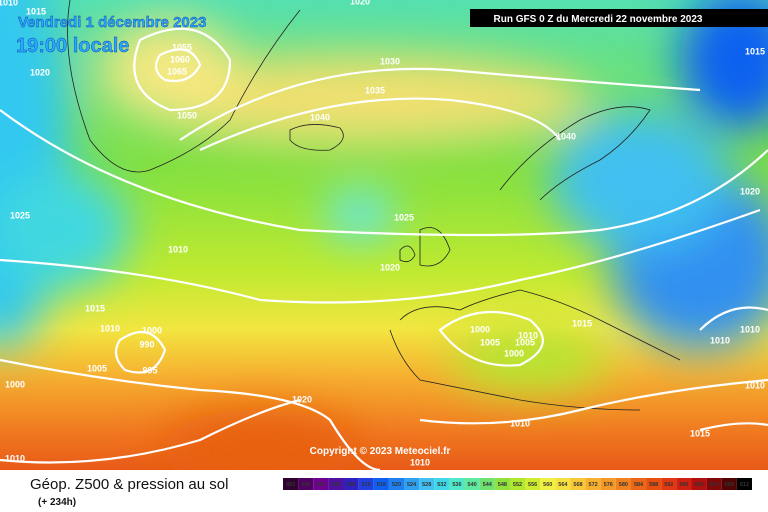  I want to click on forecast-time: 19:00 locale, so click(72, 46).